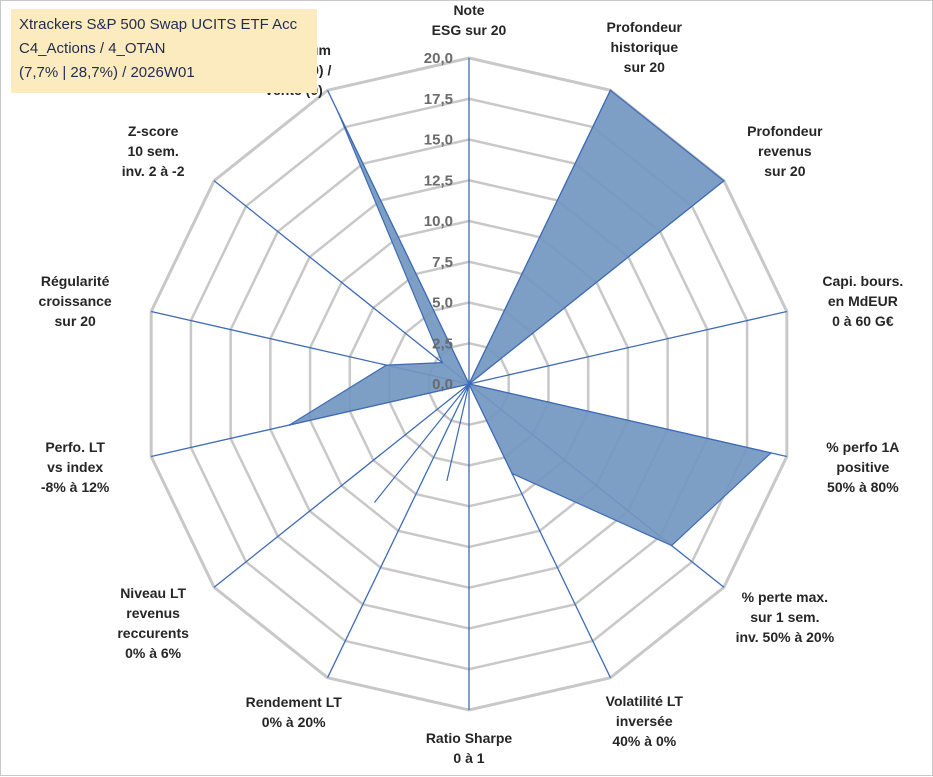 This screenshot has height=777, width=933. I want to click on axis-label-line: inversée, so click(644, 720).